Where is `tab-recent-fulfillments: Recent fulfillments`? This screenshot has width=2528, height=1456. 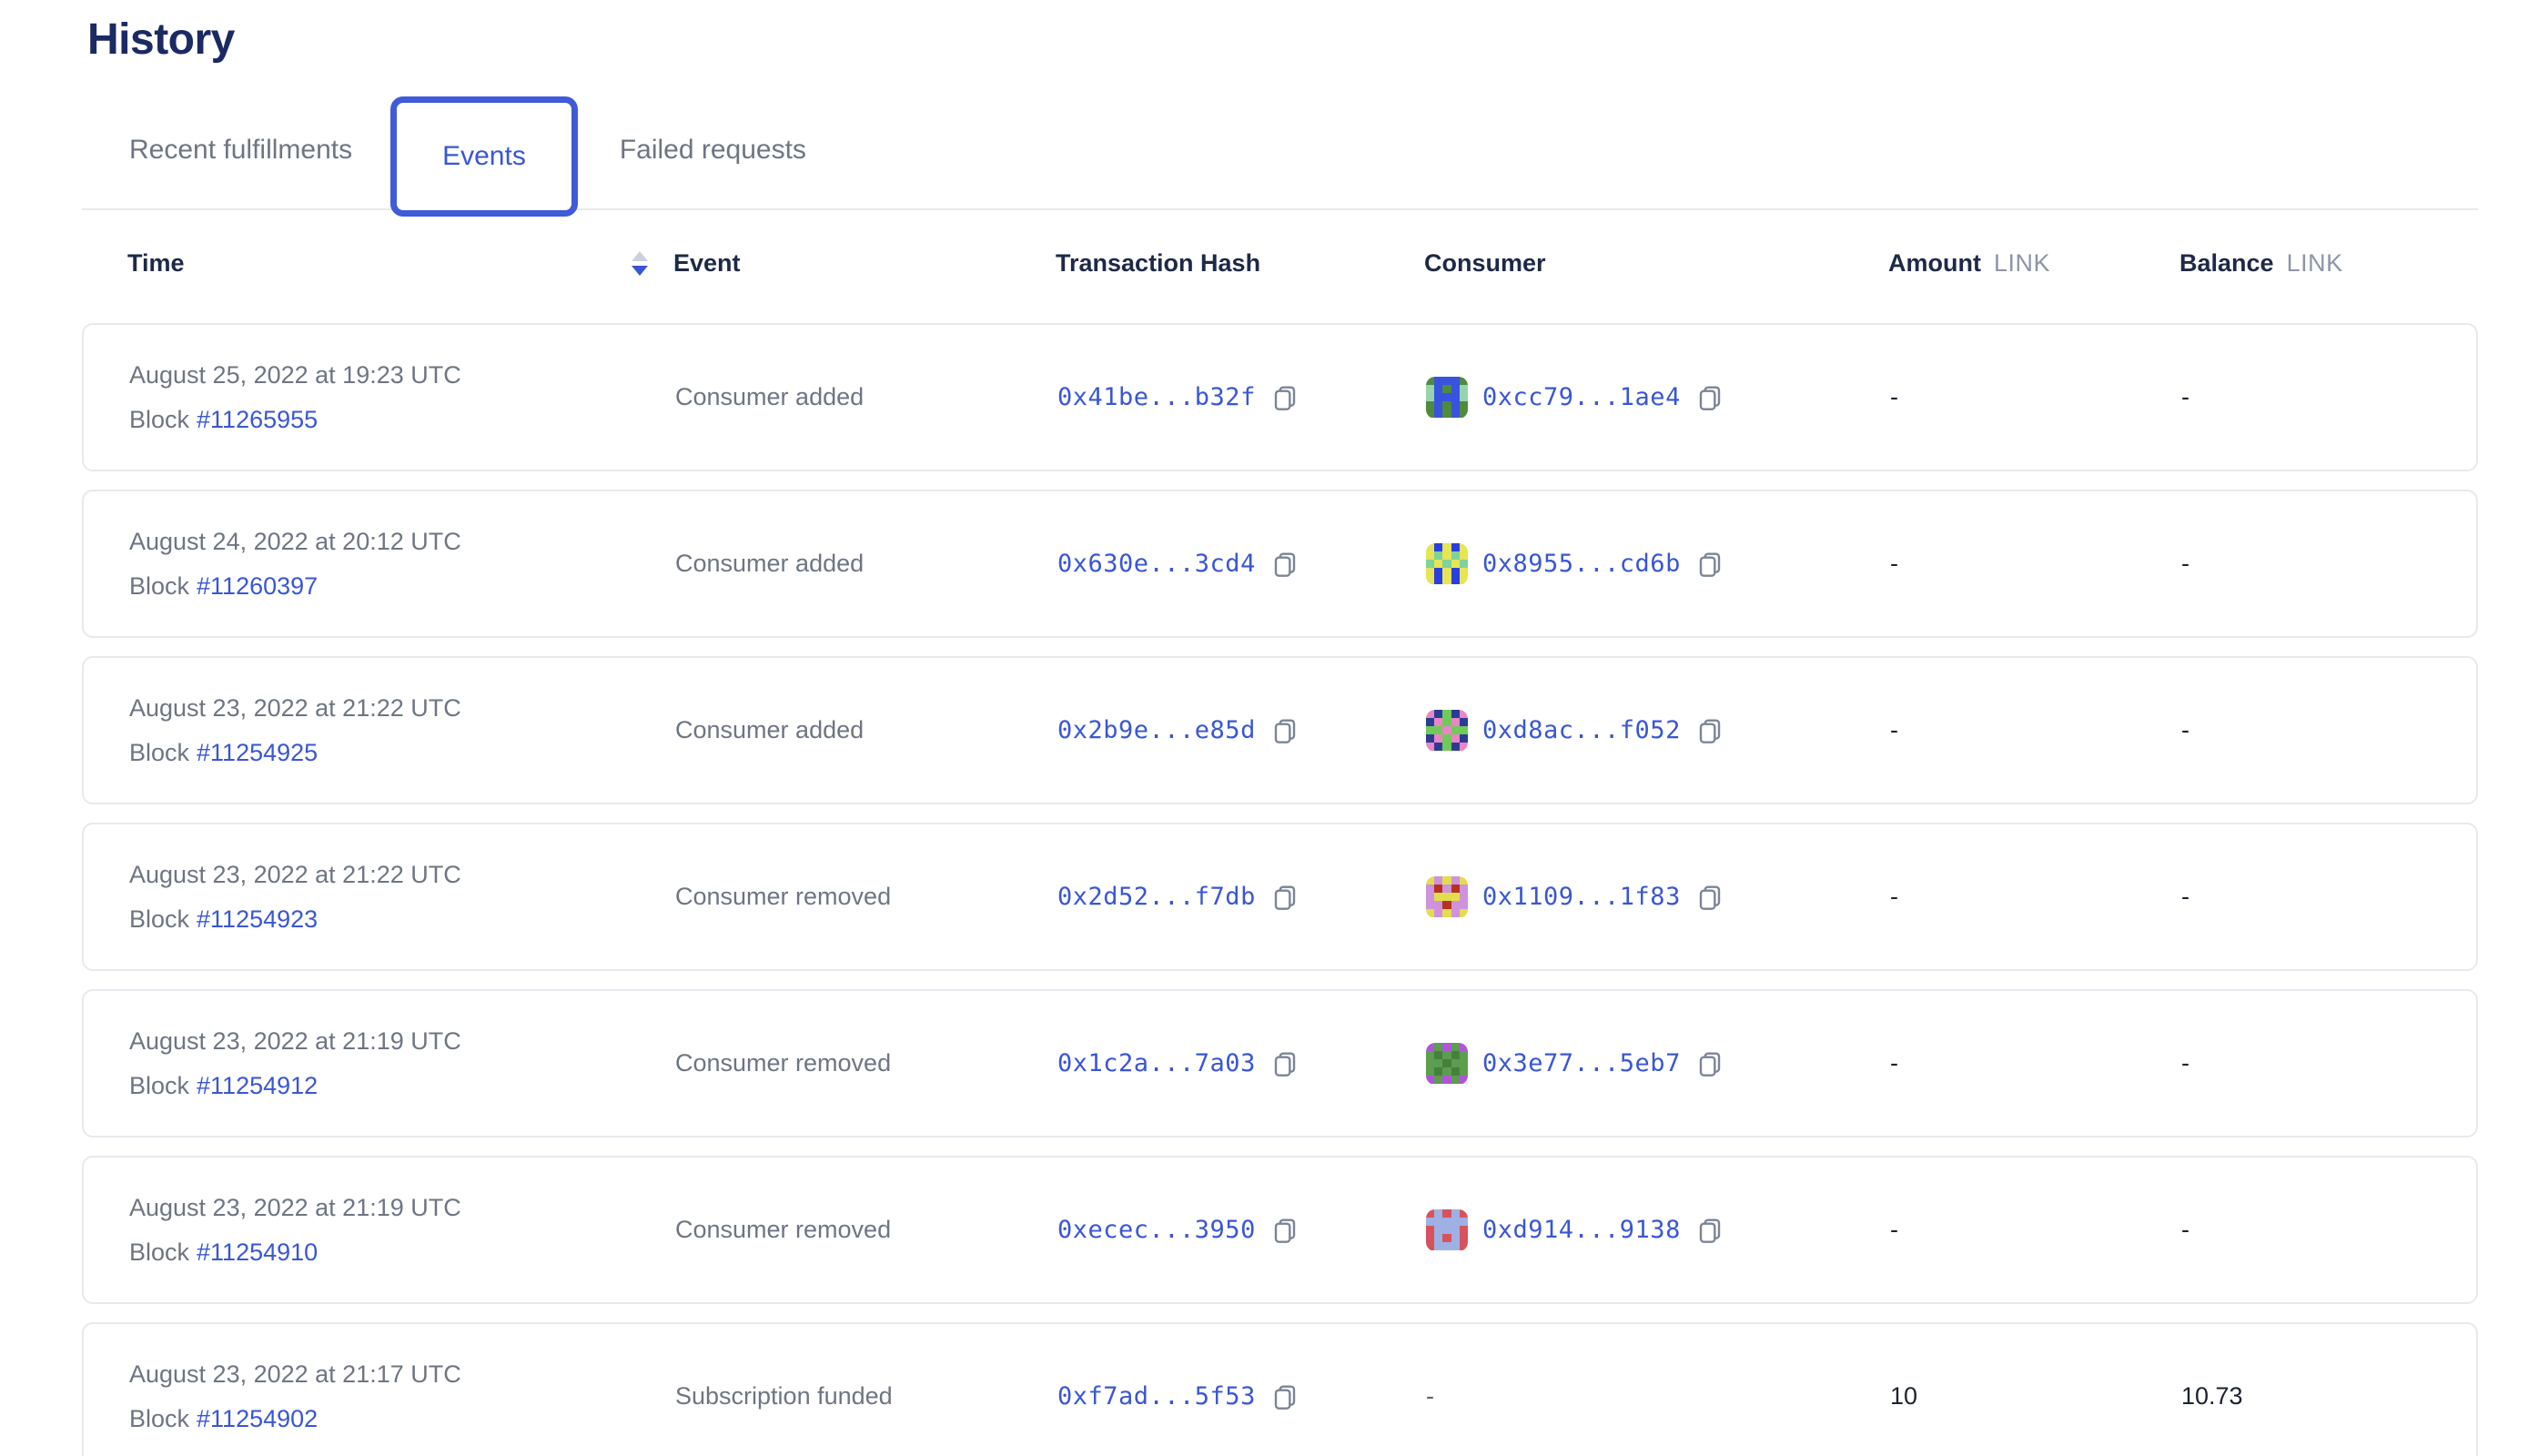
tab-recent-fulfillments: Recent fulfillments is located at coordinates (241, 150).